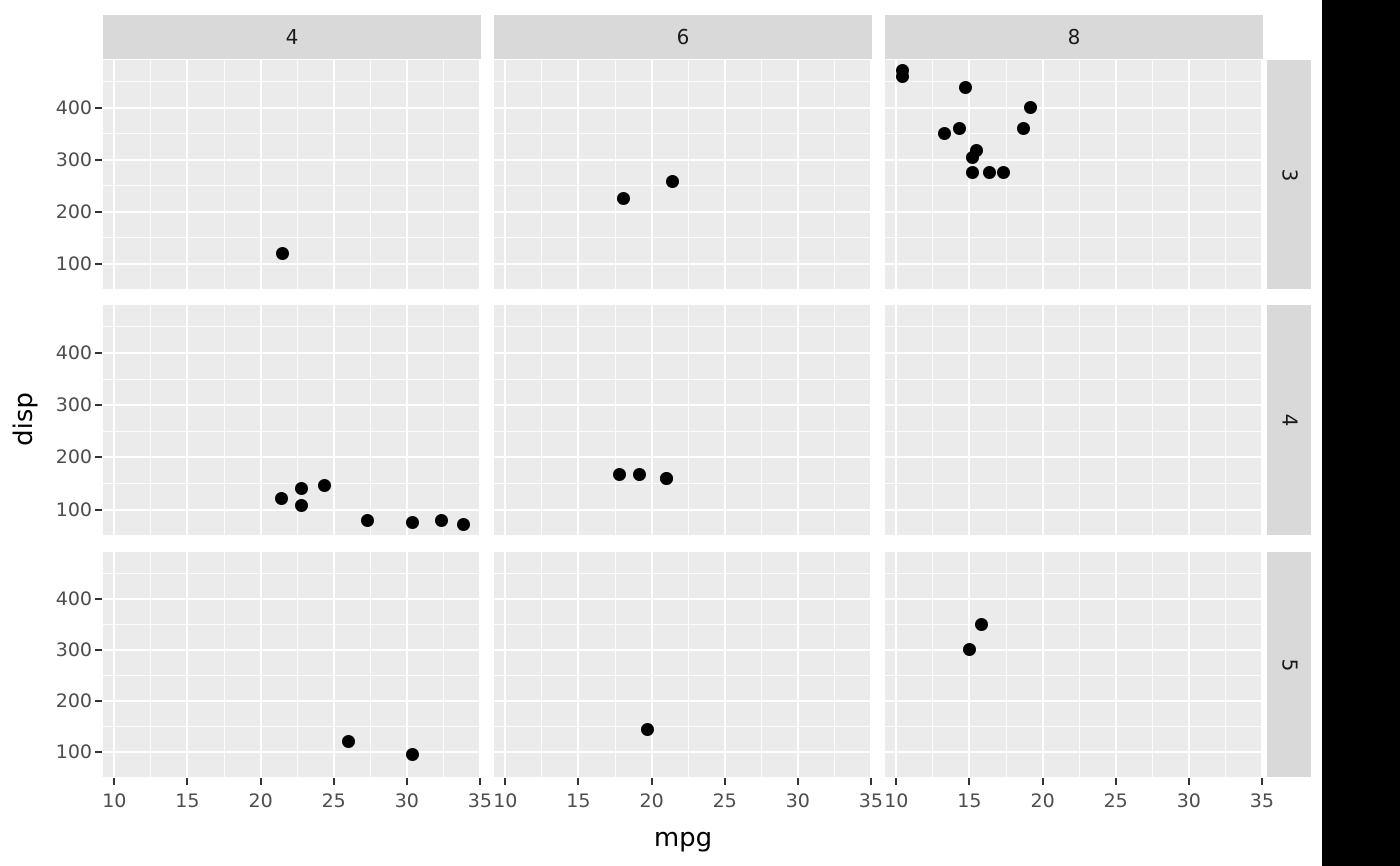 The image size is (1400, 866). Describe the element at coordinates (1261, 801) in the screenshot. I see `x-axis-tick-label: 35` at that location.